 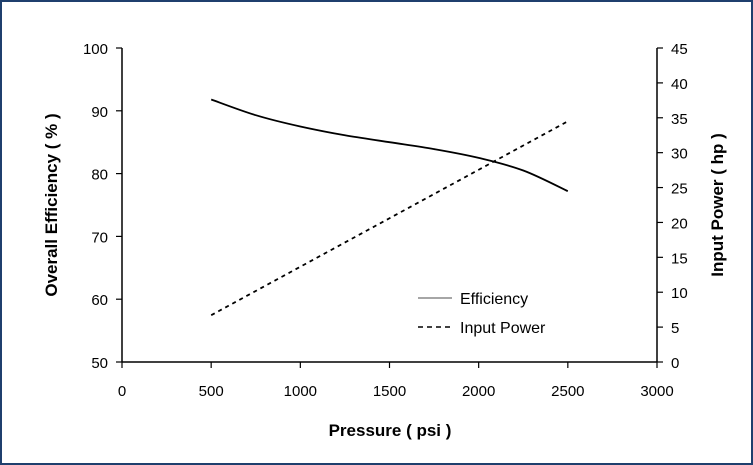 What do you see at coordinates (679, 49) in the screenshot?
I see `y-right-tick-label: 45` at bounding box center [679, 49].